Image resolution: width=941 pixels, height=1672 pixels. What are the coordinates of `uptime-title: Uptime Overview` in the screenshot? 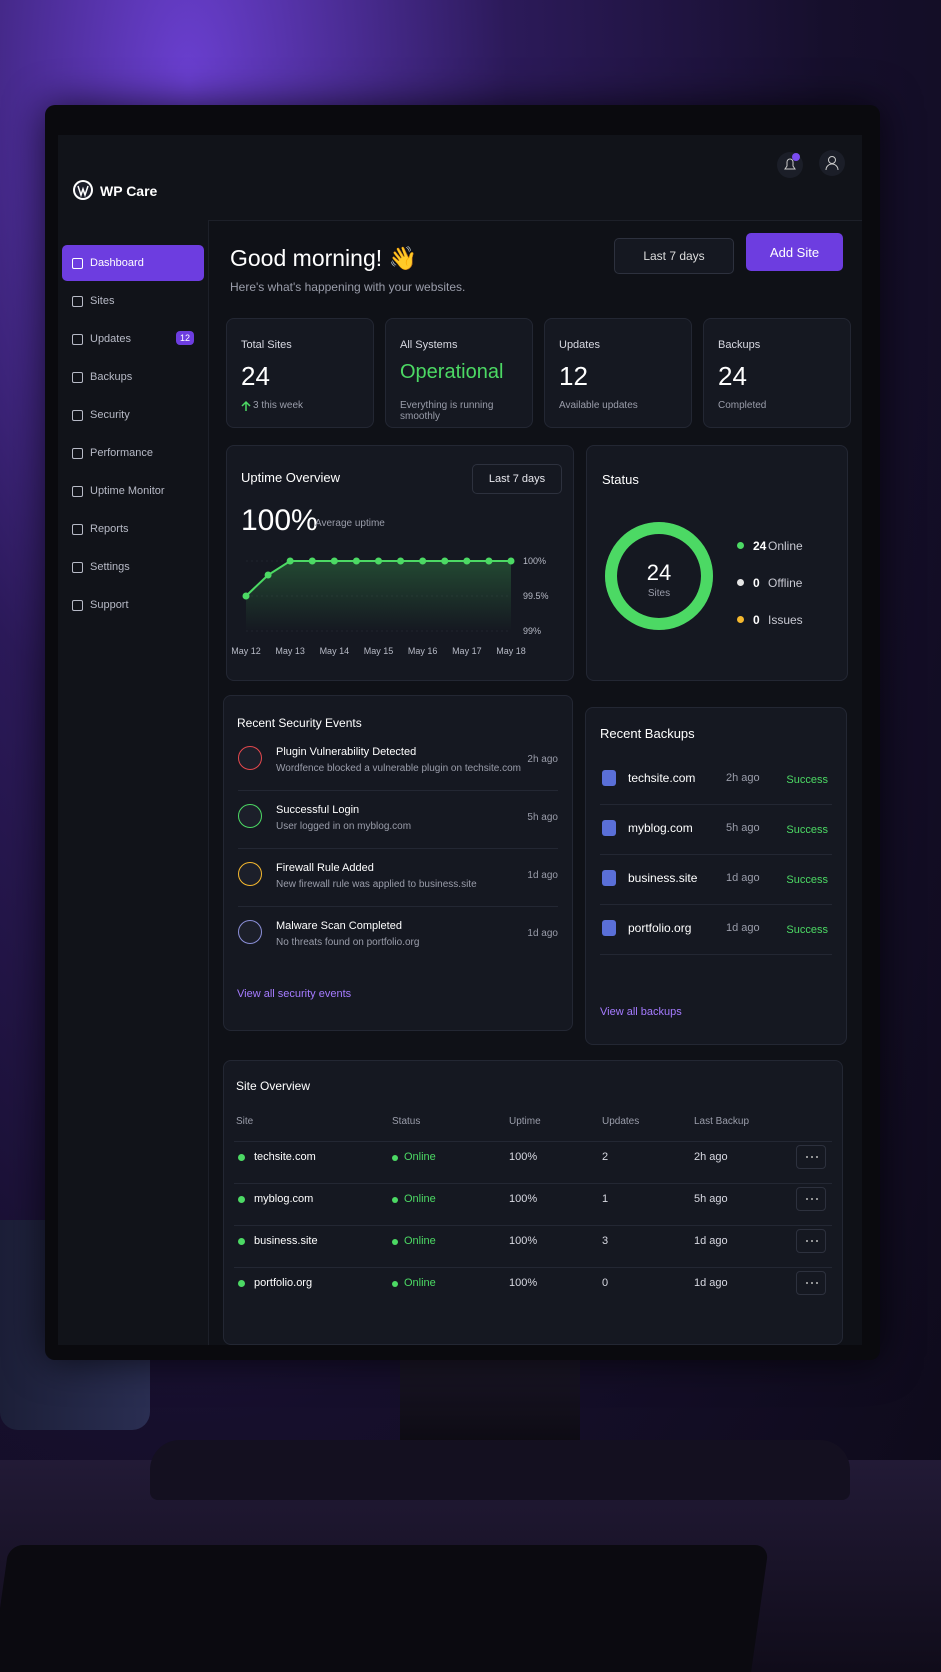 It's located at (290, 477).